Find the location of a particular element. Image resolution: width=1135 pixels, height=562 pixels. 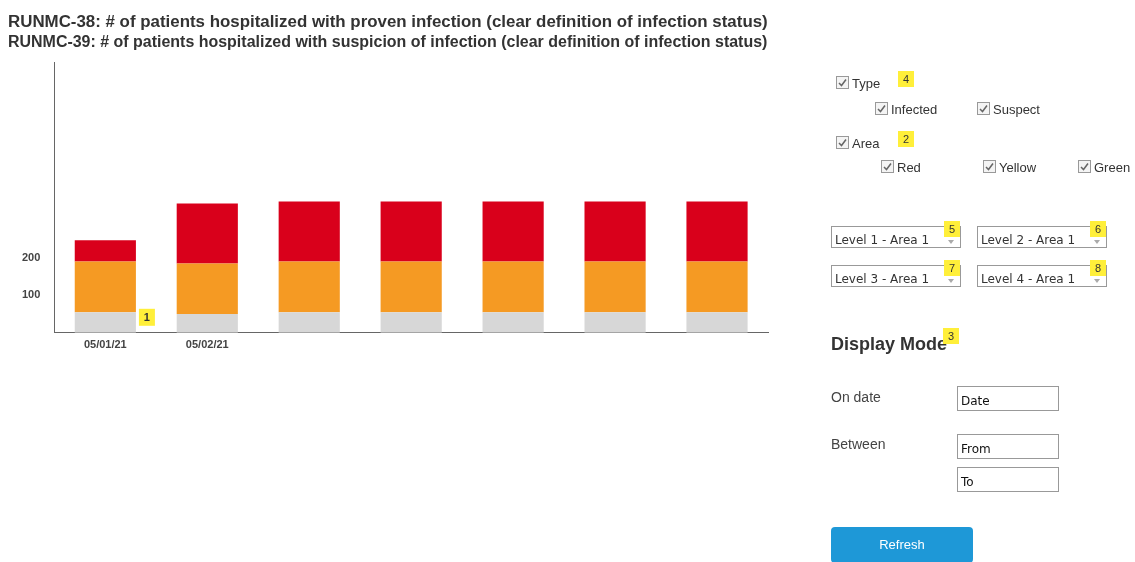

text: Green is located at coordinates (1112, 167).